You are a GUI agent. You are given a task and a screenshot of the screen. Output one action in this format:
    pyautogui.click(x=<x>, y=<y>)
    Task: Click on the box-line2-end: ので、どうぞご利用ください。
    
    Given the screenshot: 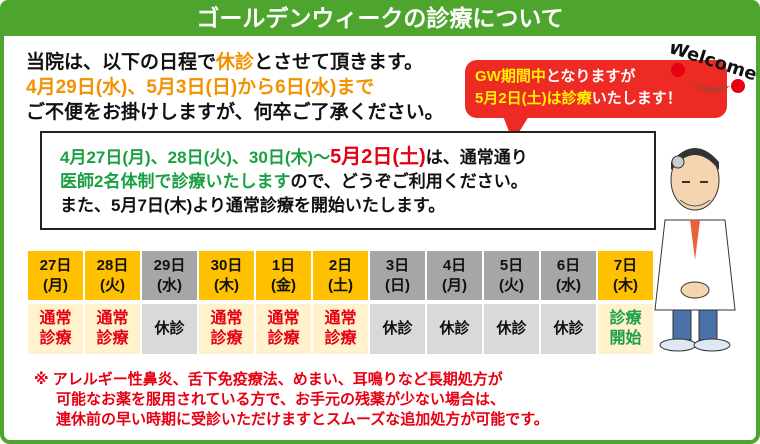 What is the action you would take?
    pyautogui.click(x=409, y=181)
    